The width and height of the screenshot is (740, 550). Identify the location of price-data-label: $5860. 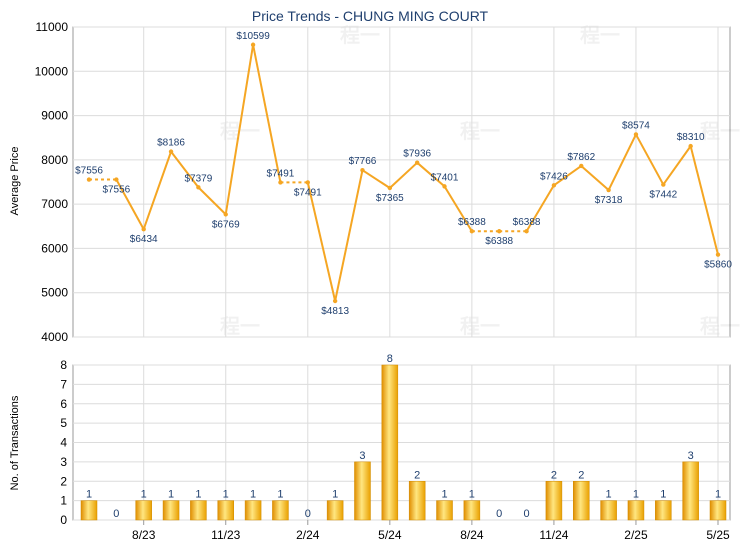
(718, 265).